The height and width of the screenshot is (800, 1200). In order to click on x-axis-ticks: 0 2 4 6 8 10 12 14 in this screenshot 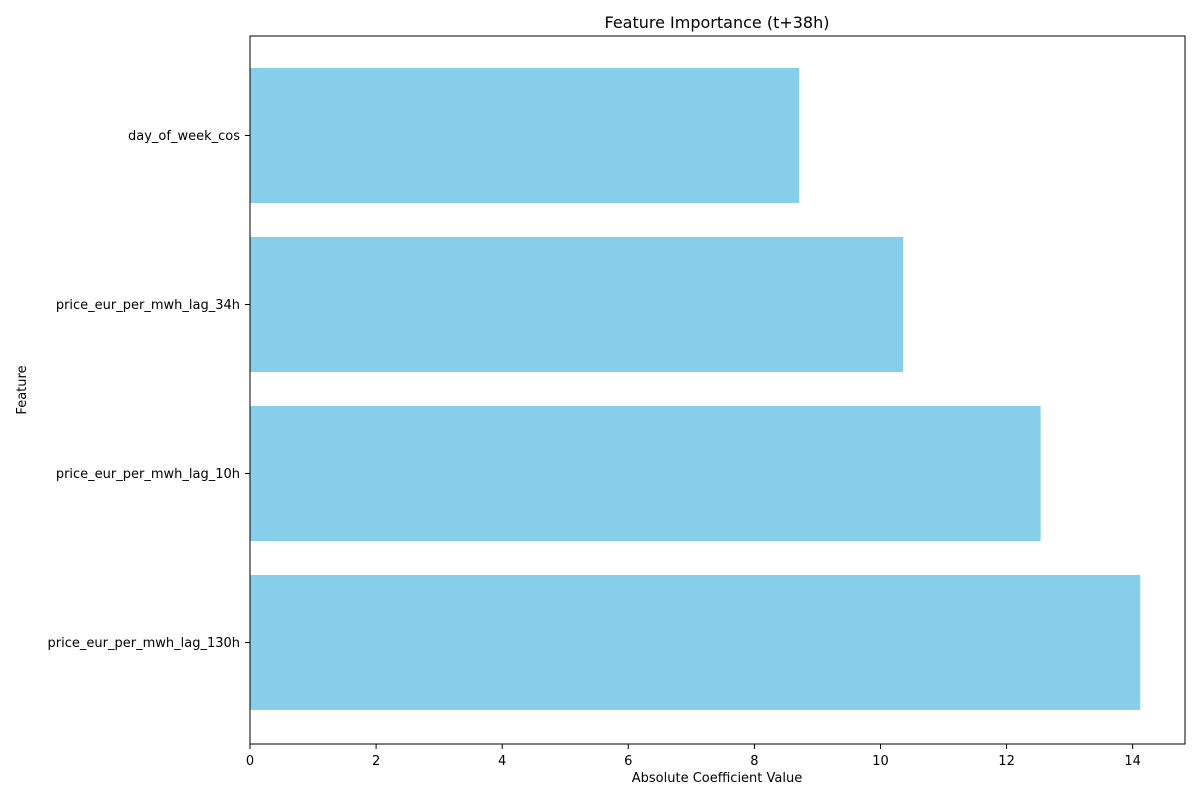, I will do `click(693, 756)`.